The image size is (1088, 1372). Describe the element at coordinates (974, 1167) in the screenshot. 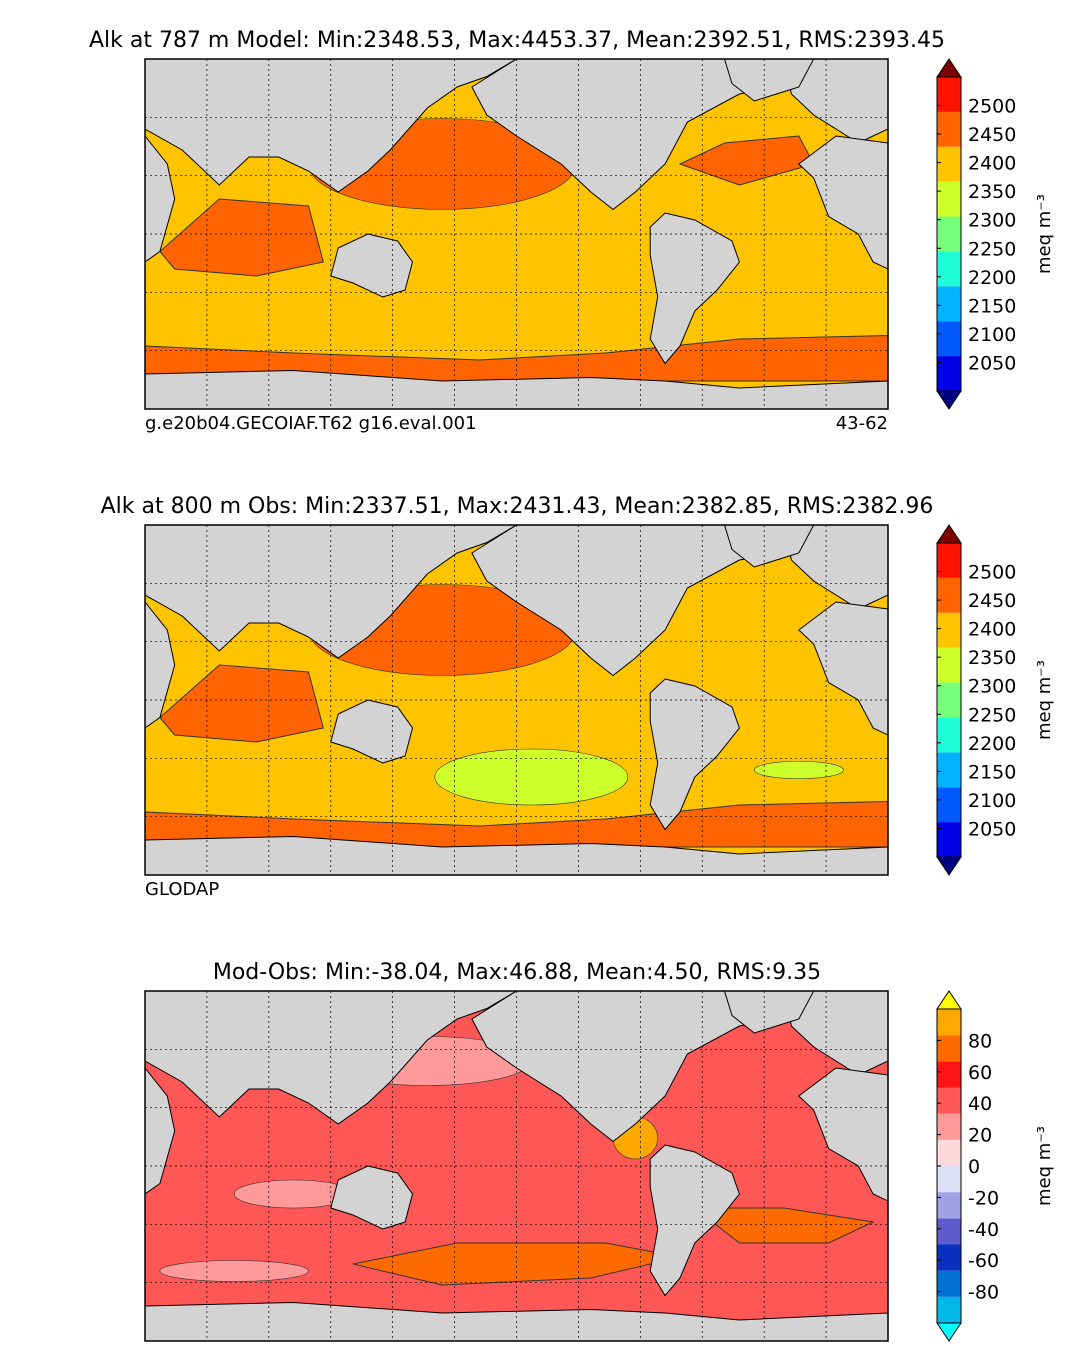

I see `colorbar-tick-label: 0` at that location.